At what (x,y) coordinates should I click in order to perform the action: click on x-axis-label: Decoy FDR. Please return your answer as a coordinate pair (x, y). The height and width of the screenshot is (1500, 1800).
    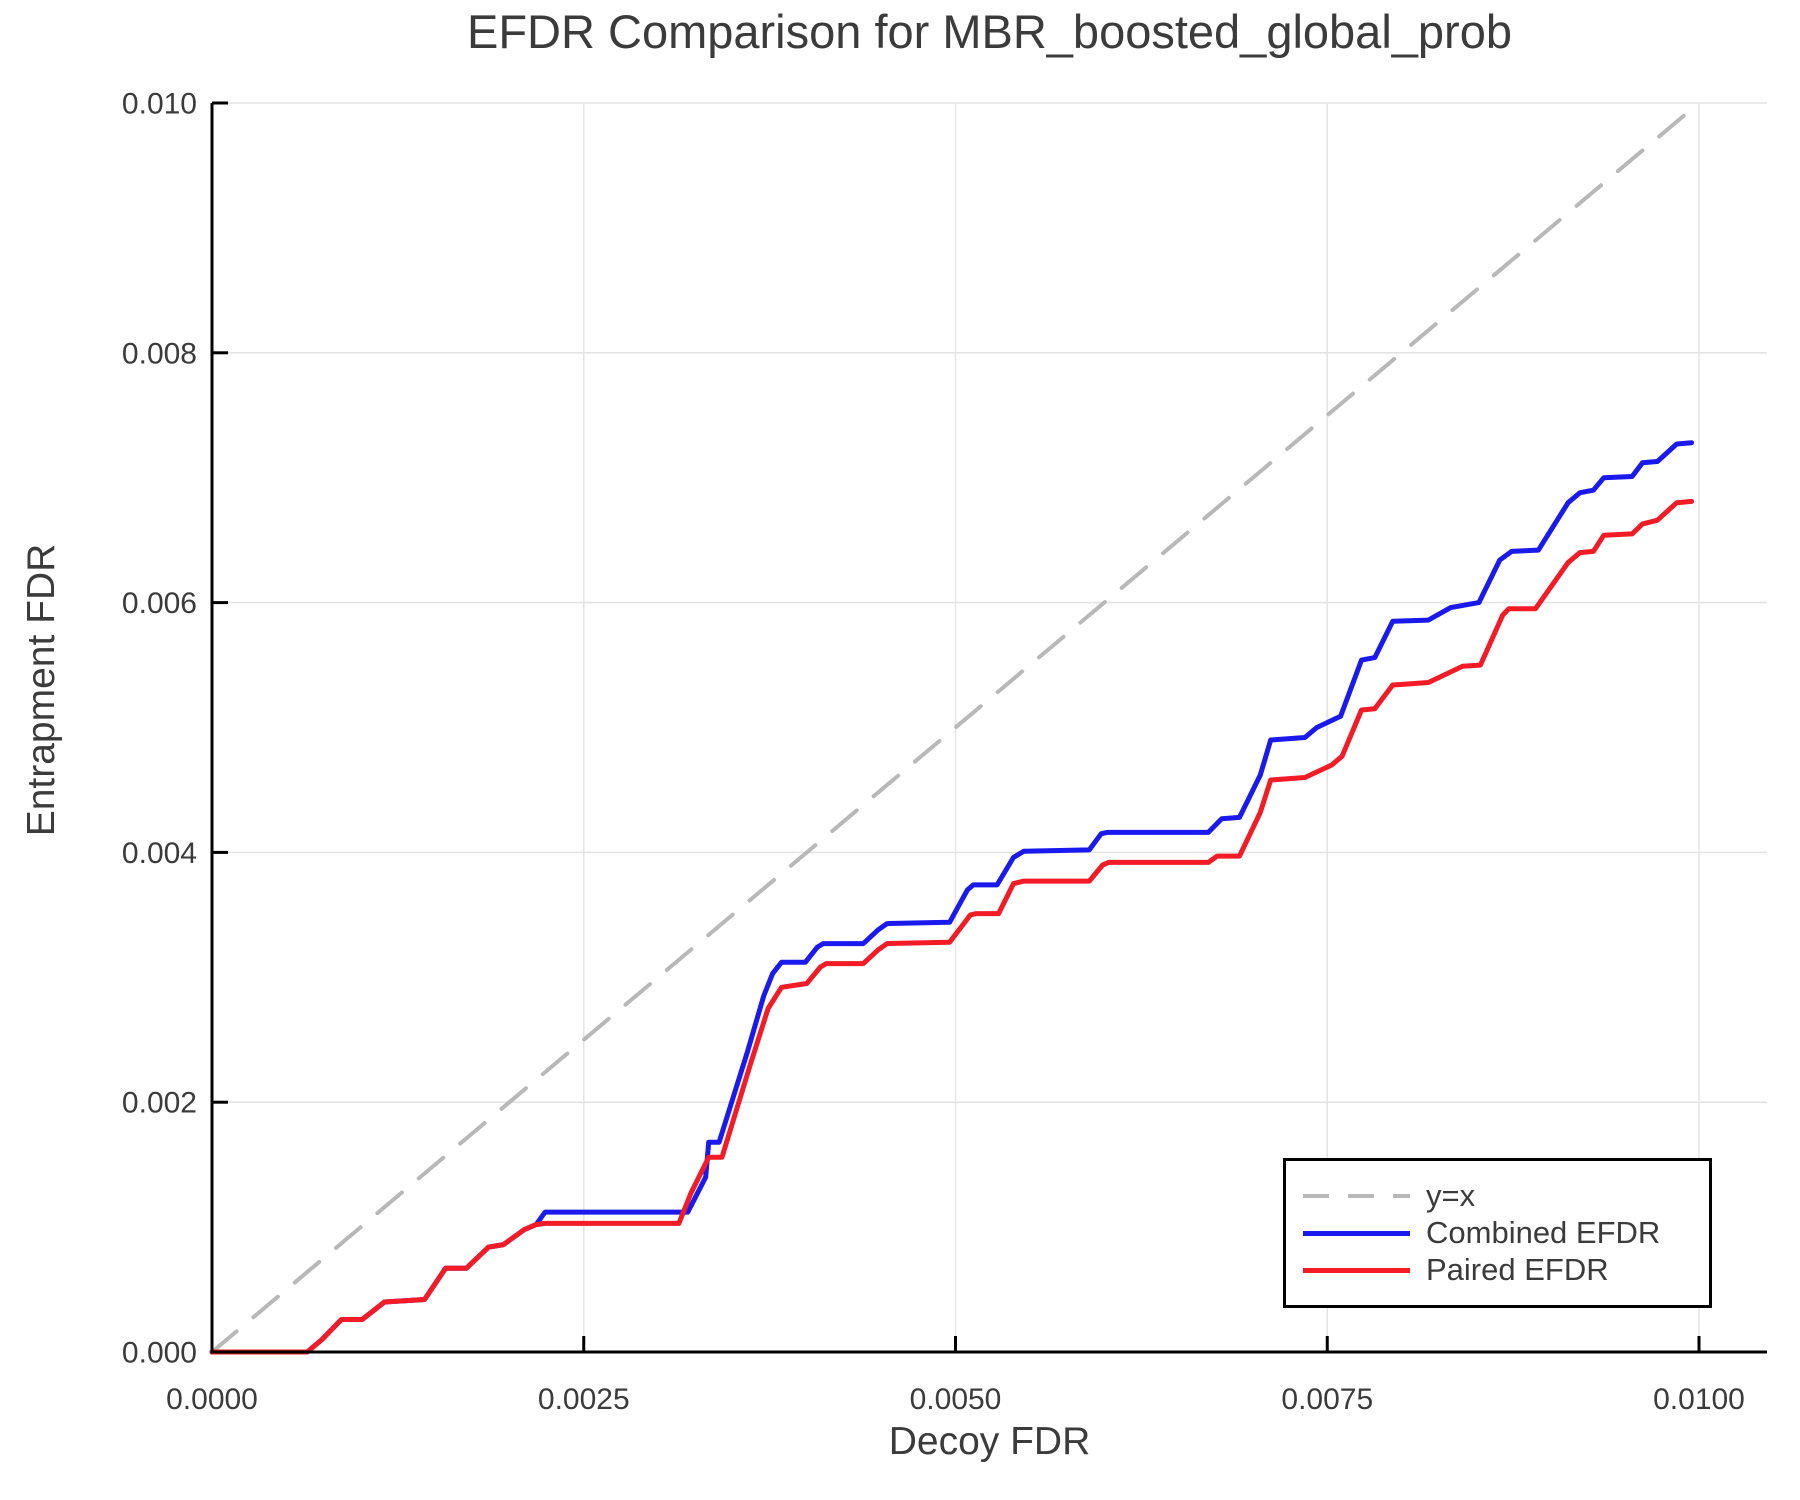
    Looking at the image, I should click on (989, 1441).